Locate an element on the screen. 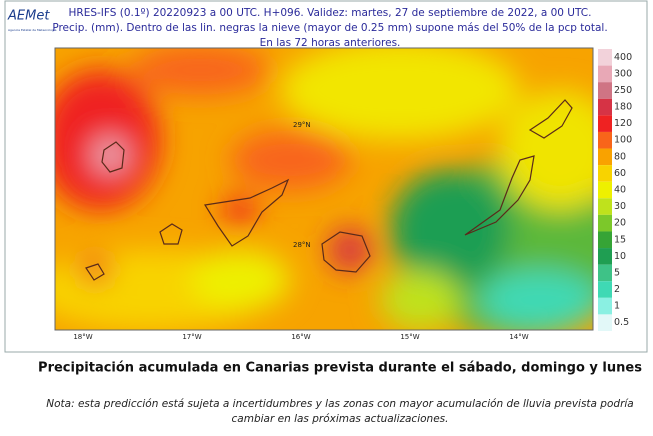  legend-label: 300 is located at coordinates (623, 73).